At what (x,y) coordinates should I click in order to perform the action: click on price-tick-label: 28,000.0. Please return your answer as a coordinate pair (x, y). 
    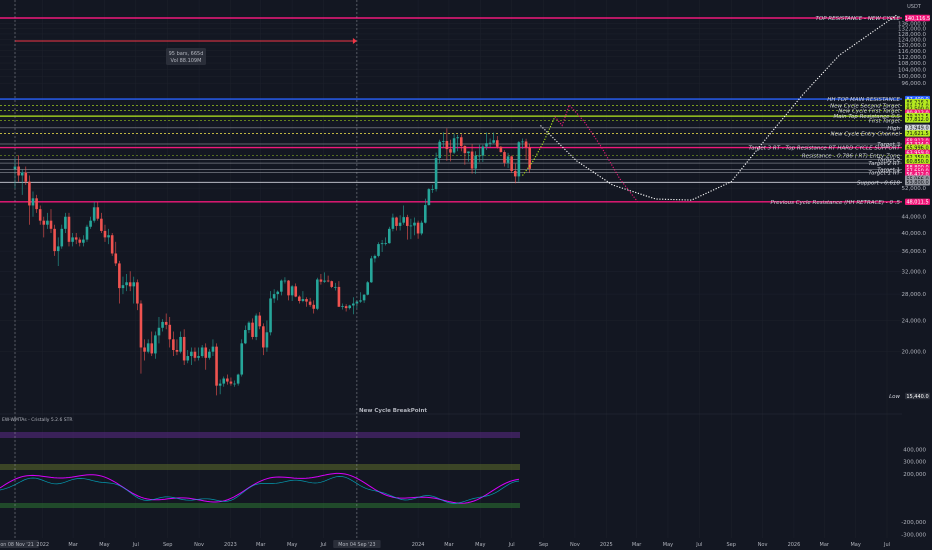
    Looking at the image, I should click on (914, 295).